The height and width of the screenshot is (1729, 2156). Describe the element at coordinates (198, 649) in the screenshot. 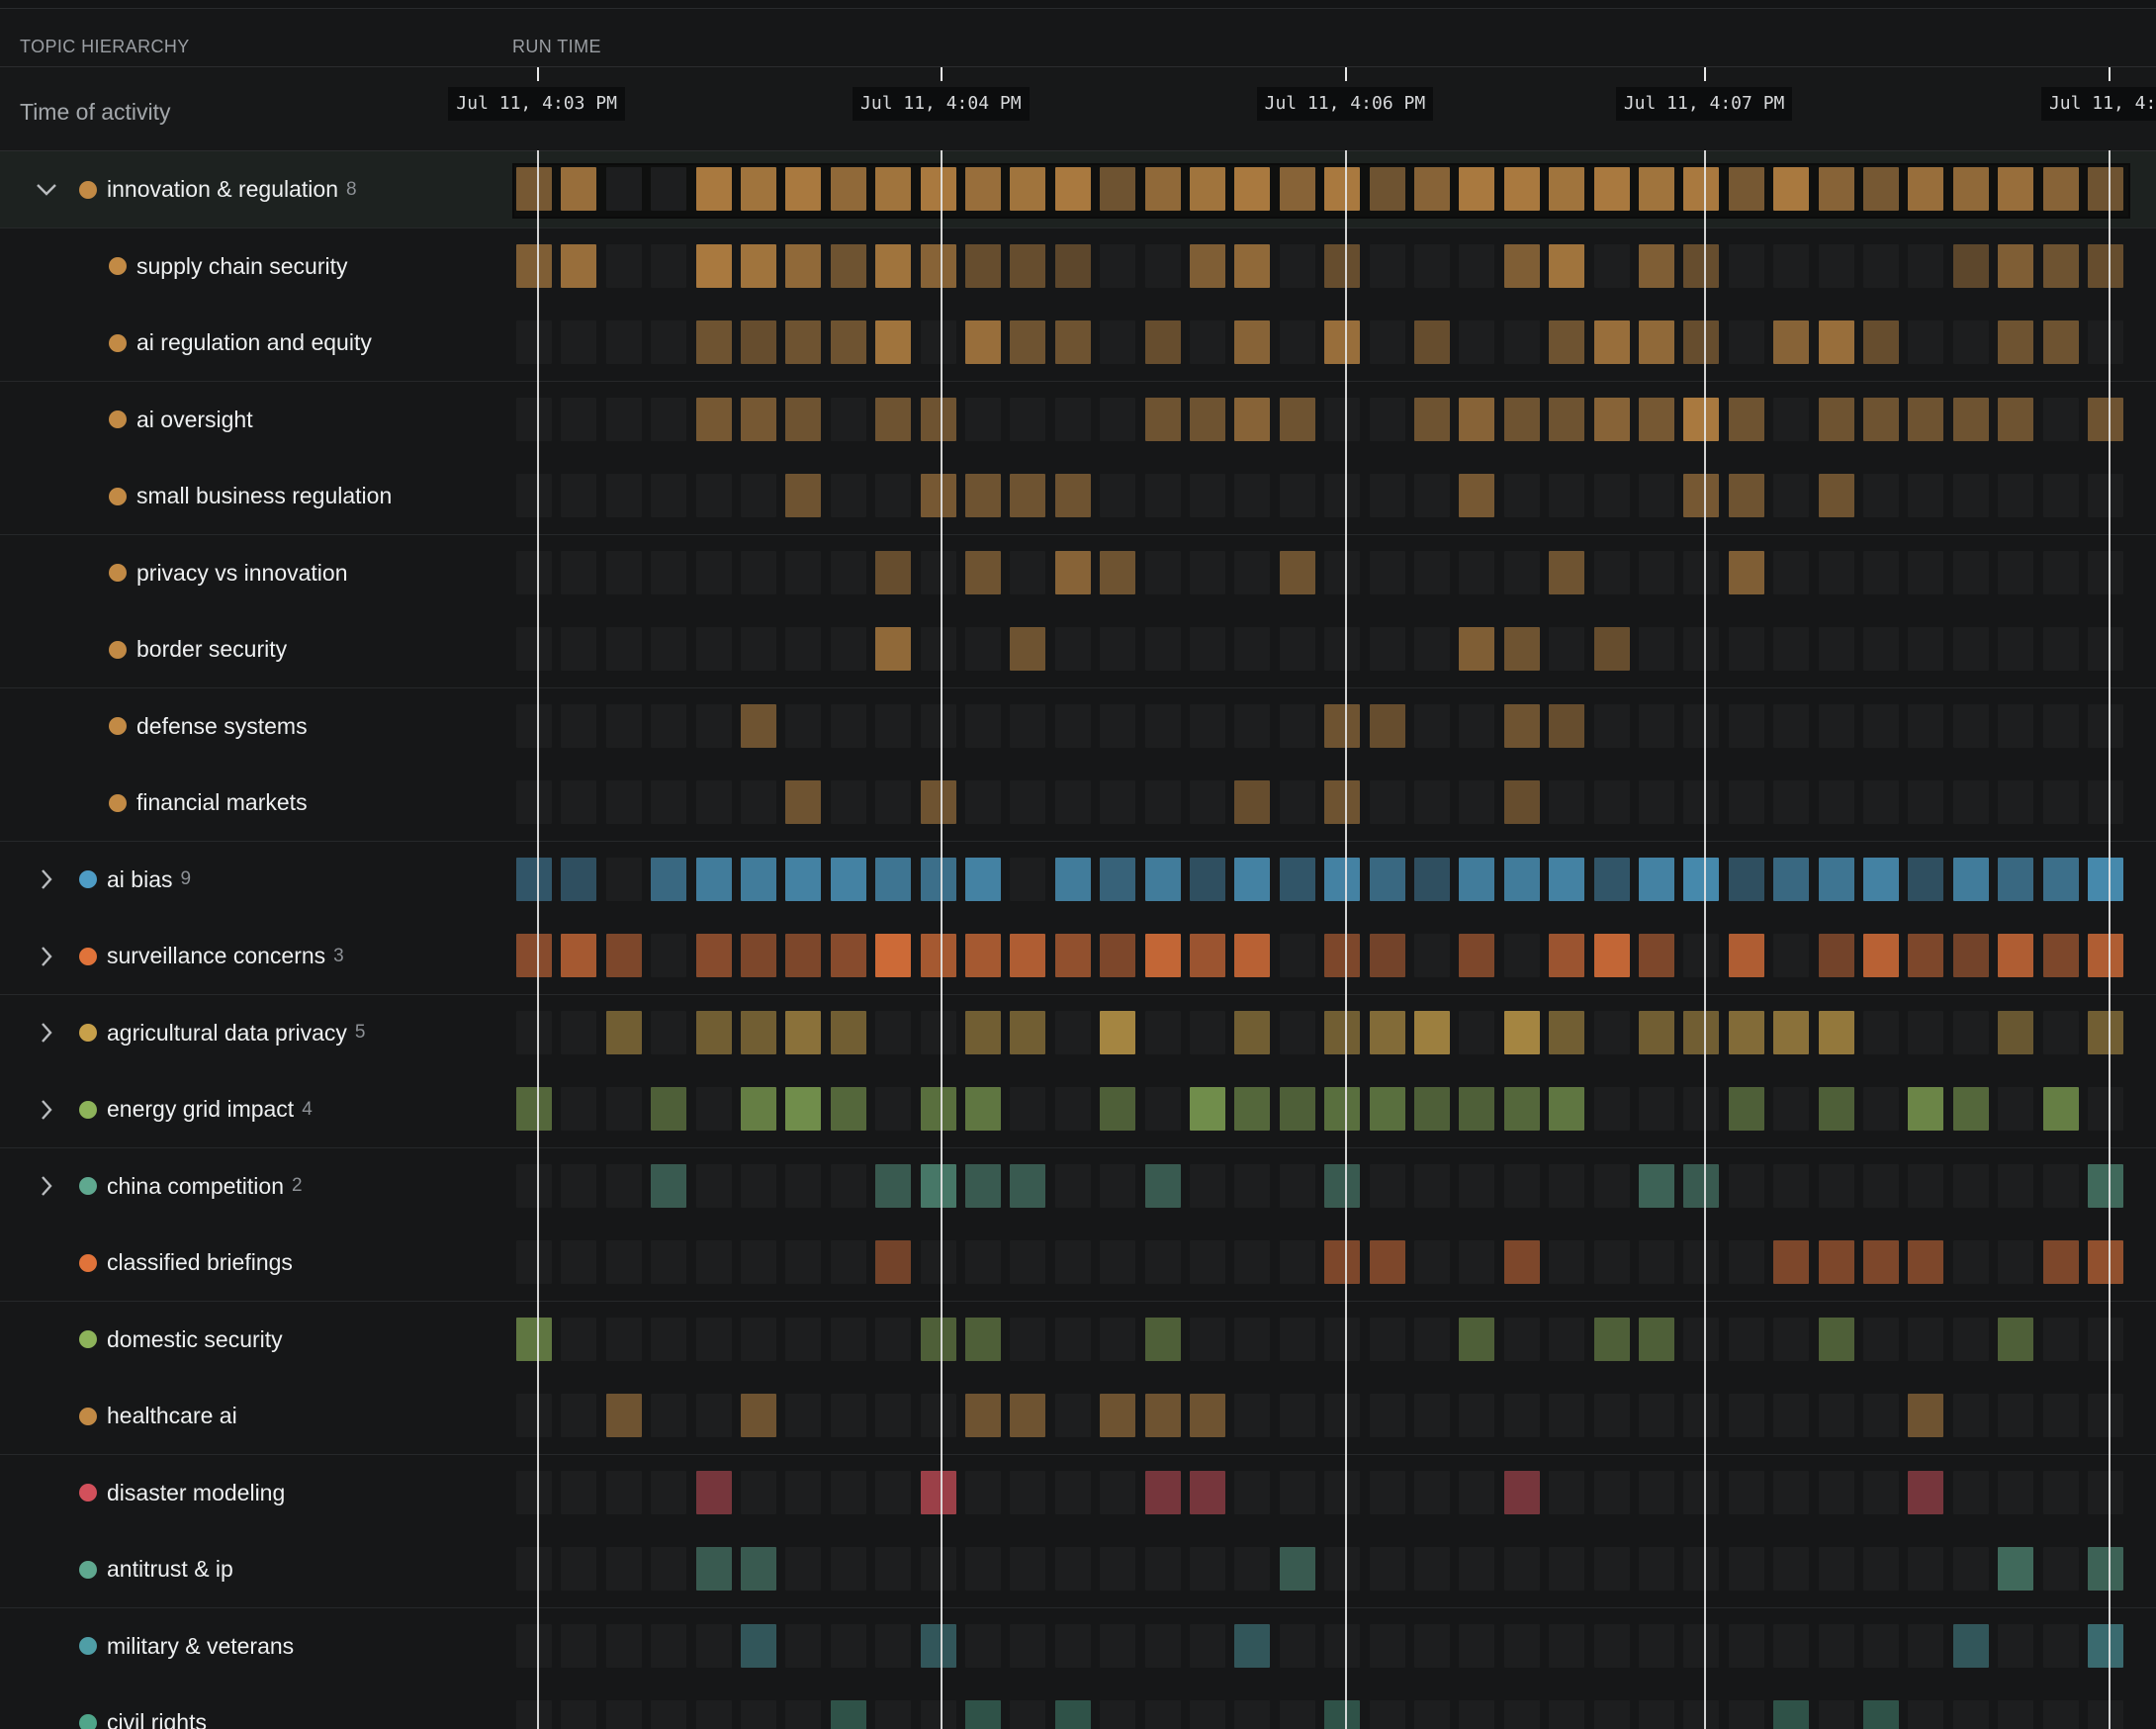

I see `topic-label: border security` at that location.